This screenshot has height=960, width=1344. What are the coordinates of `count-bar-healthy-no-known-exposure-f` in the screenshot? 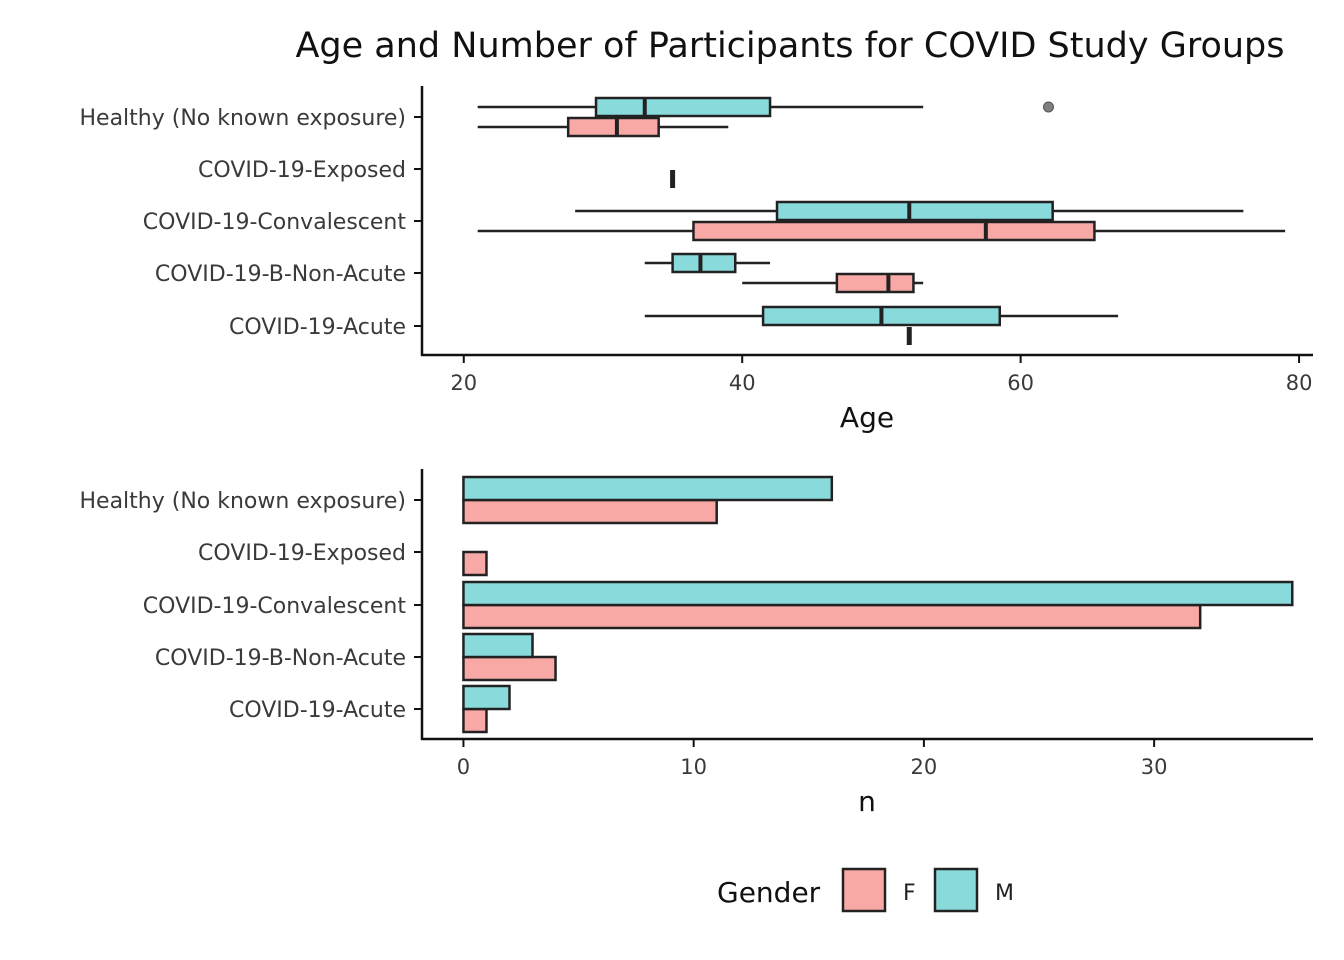 It's located at (590, 511).